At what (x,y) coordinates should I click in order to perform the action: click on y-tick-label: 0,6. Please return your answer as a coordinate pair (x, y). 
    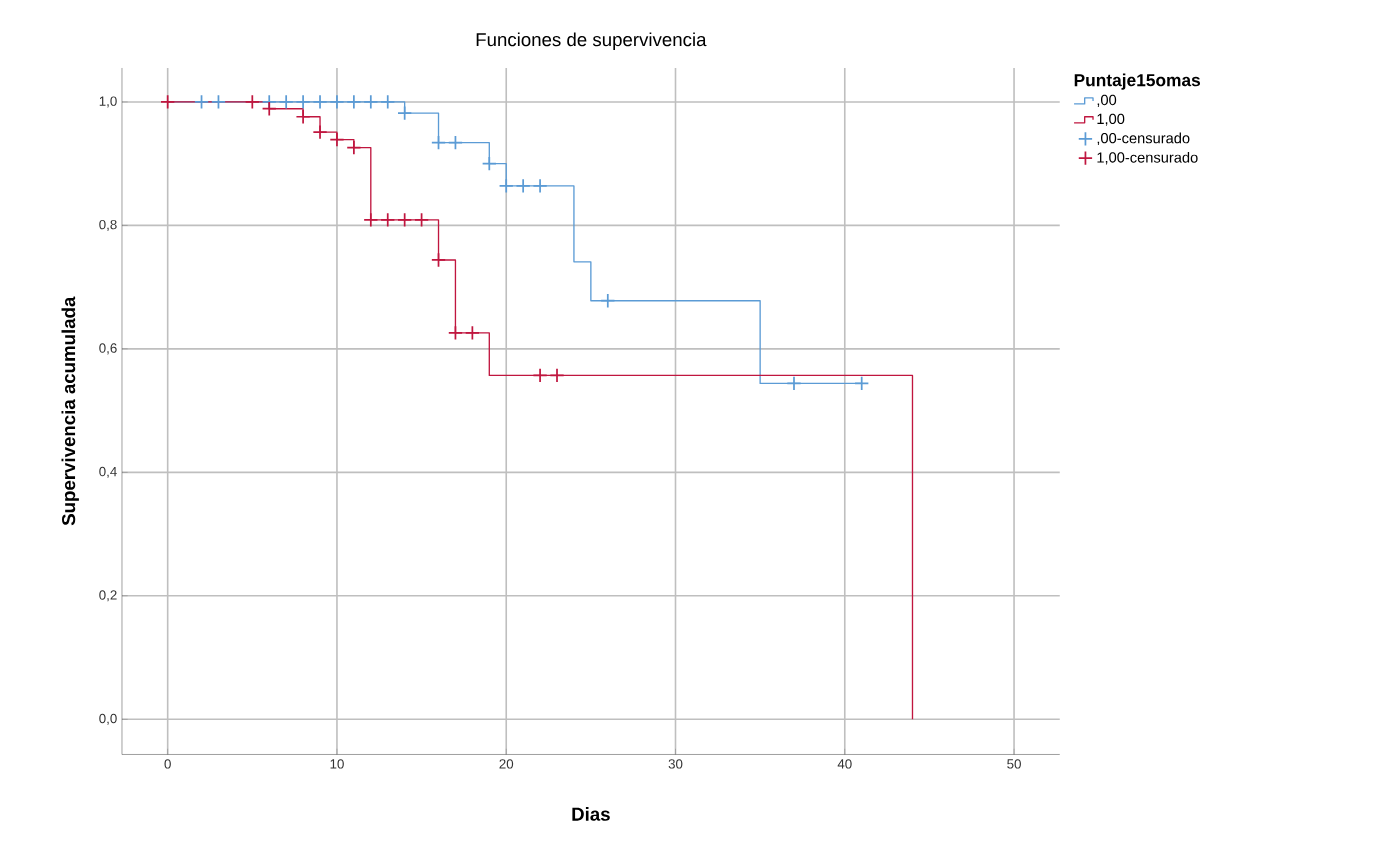
    Looking at the image, I should click on (108, 349).